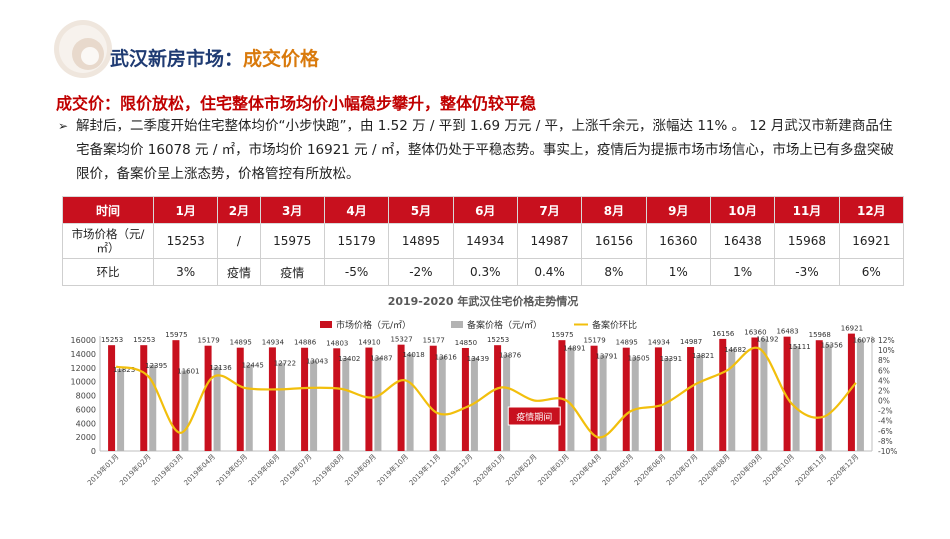 The width and height of the screenshot is (950, 539). Describe the element at coordinates (295, 469) in the screenshot. I see `x-tick-label: 2019年07月` at that location.